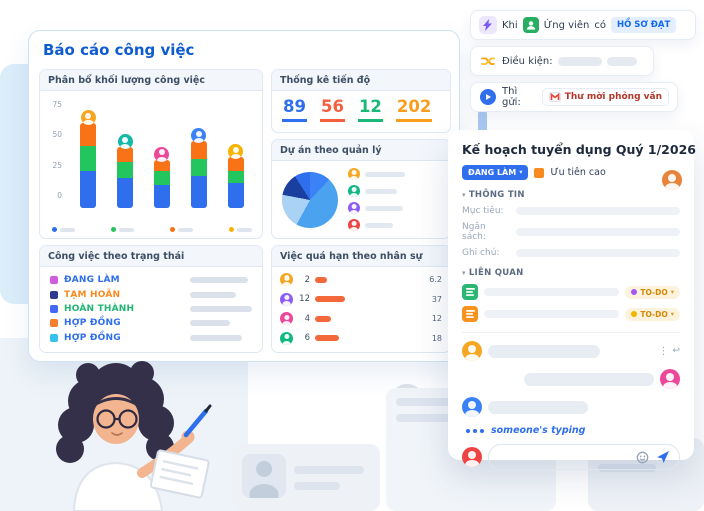 This screenshot has height=511, width=704. Describe the element at coordinates (663, 457) in the screenshot. I see `send-icon` at that location.